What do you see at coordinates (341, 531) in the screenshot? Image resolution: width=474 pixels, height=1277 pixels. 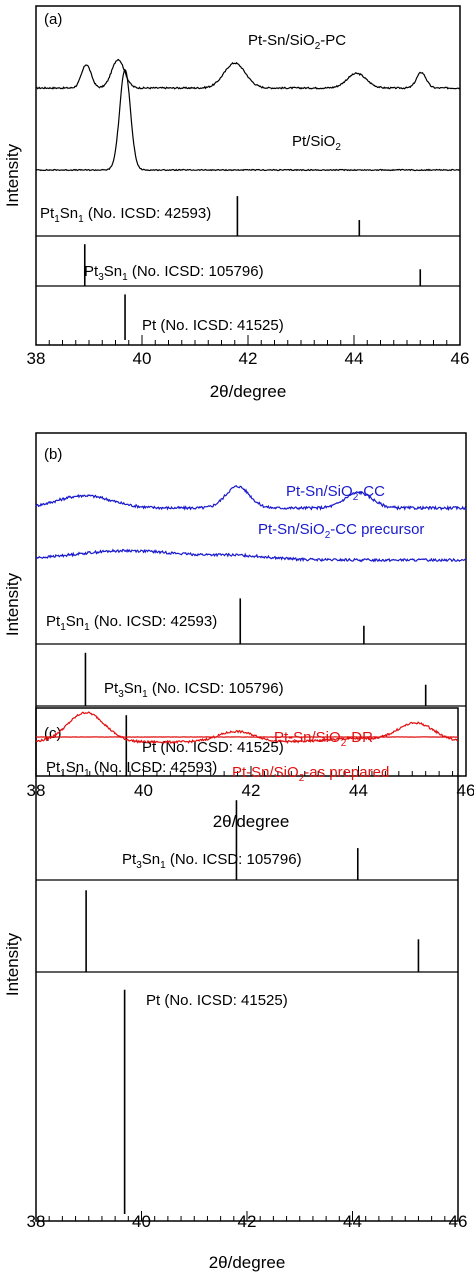 I see `series-label: Pt-Sn/SiO2-CC precursor` at bounding box center [341, 531].